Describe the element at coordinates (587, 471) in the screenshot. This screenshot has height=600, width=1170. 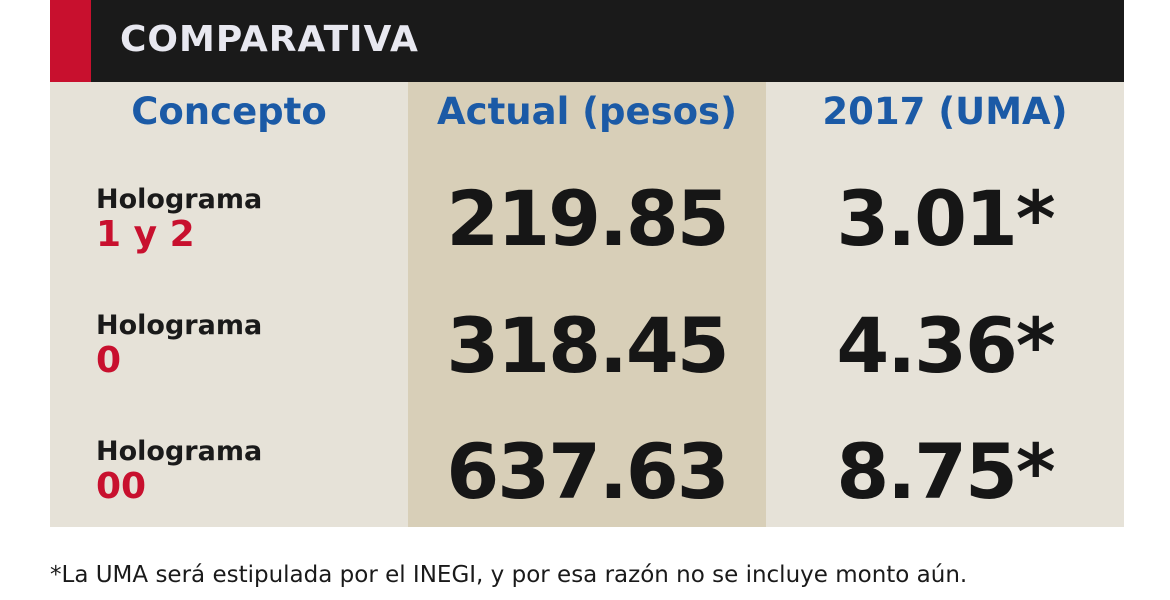
I see `actual-value-row-3: 637.63` at that location.